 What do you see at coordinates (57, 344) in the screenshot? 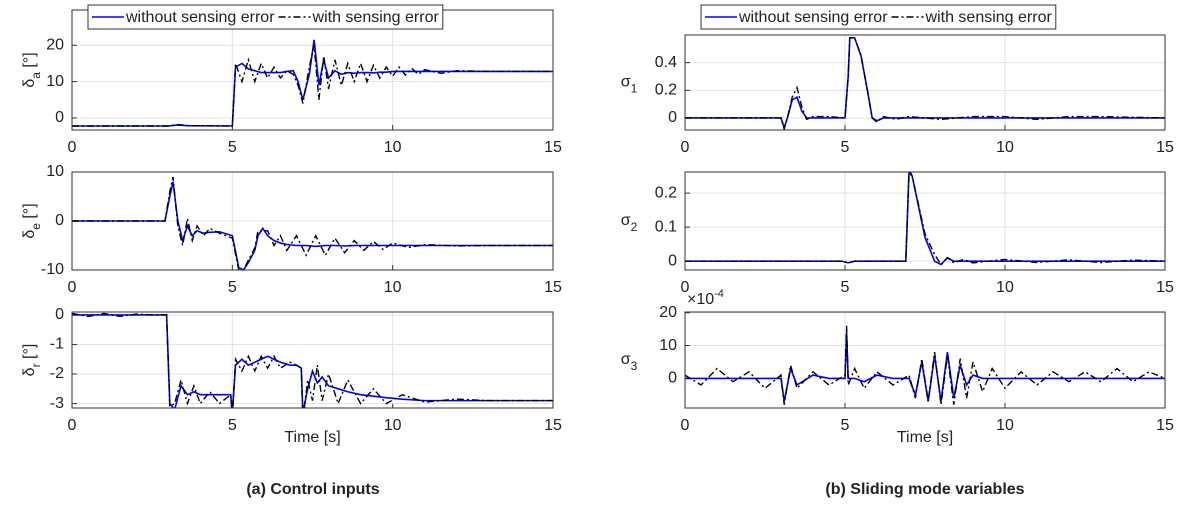
I see `y-tick-label: -1` at bounding box center [57, 344].